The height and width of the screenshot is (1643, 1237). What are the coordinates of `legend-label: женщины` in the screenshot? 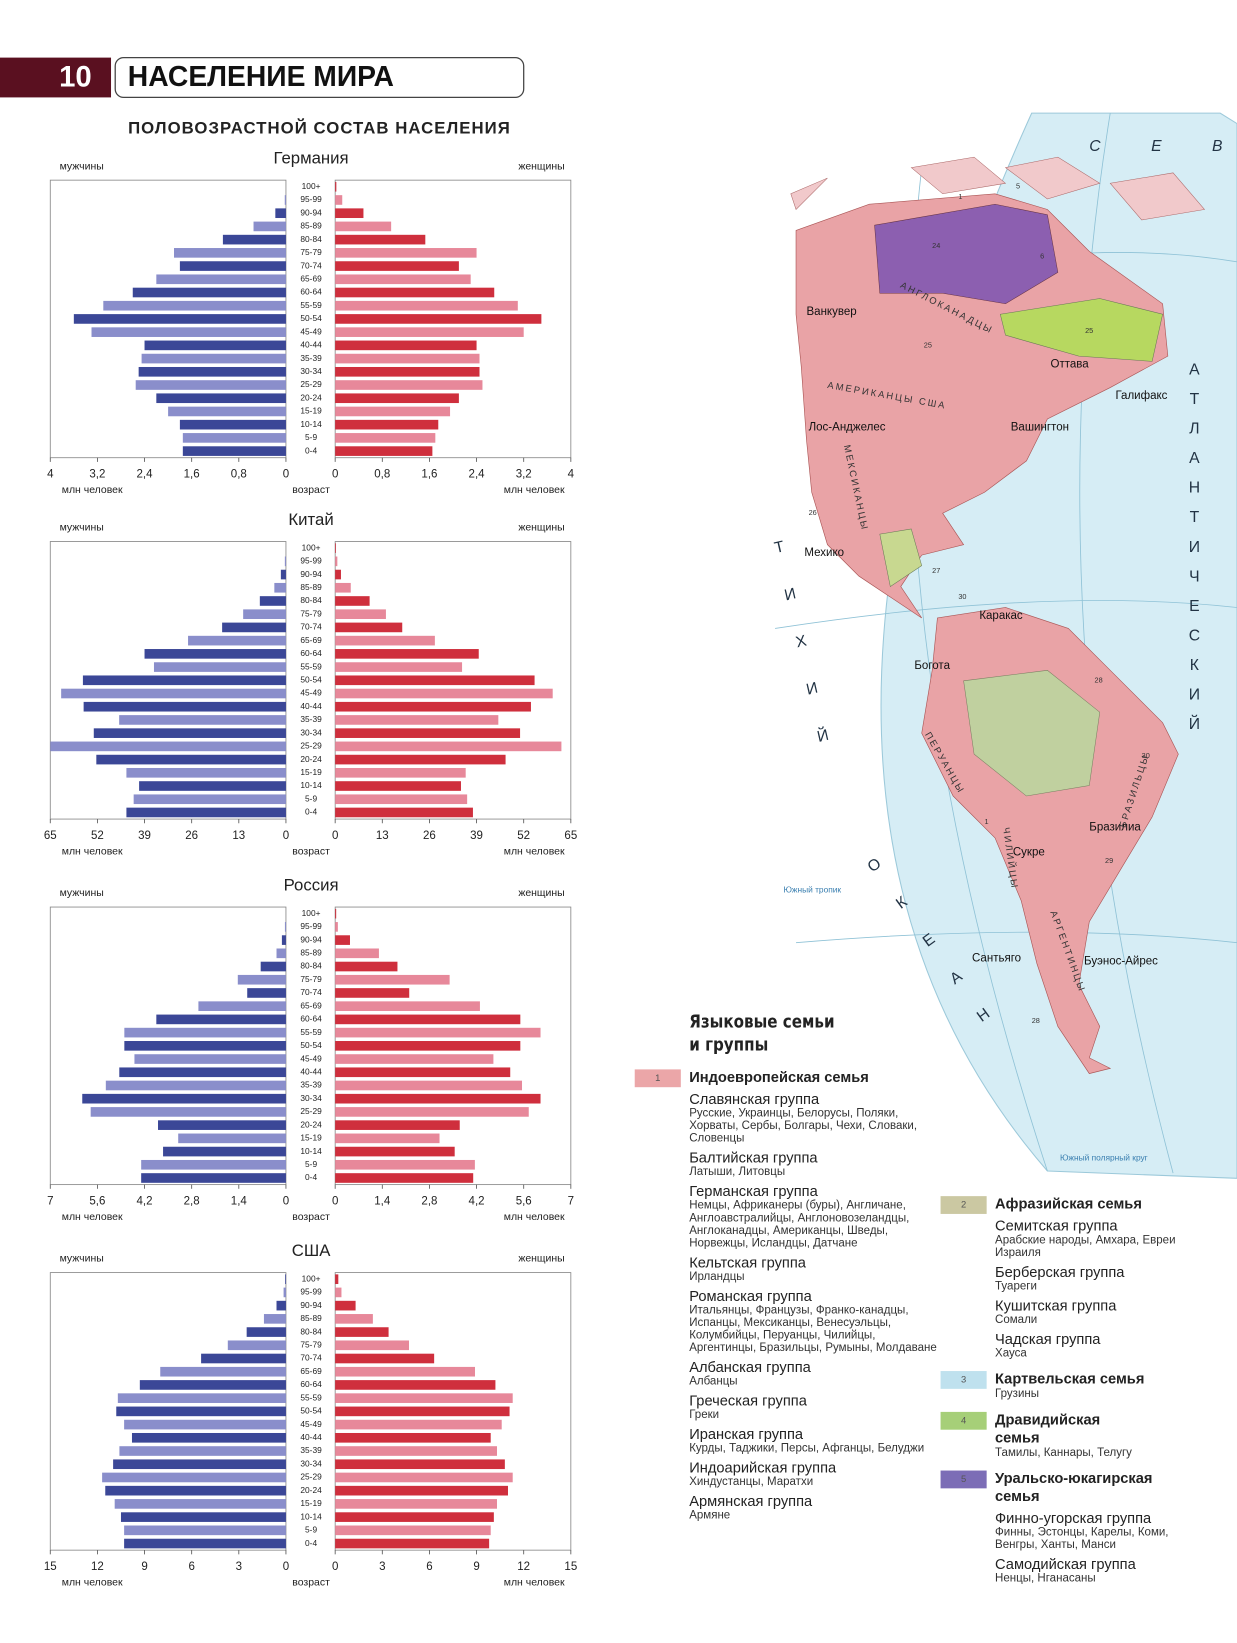 It's located at (541, 166).